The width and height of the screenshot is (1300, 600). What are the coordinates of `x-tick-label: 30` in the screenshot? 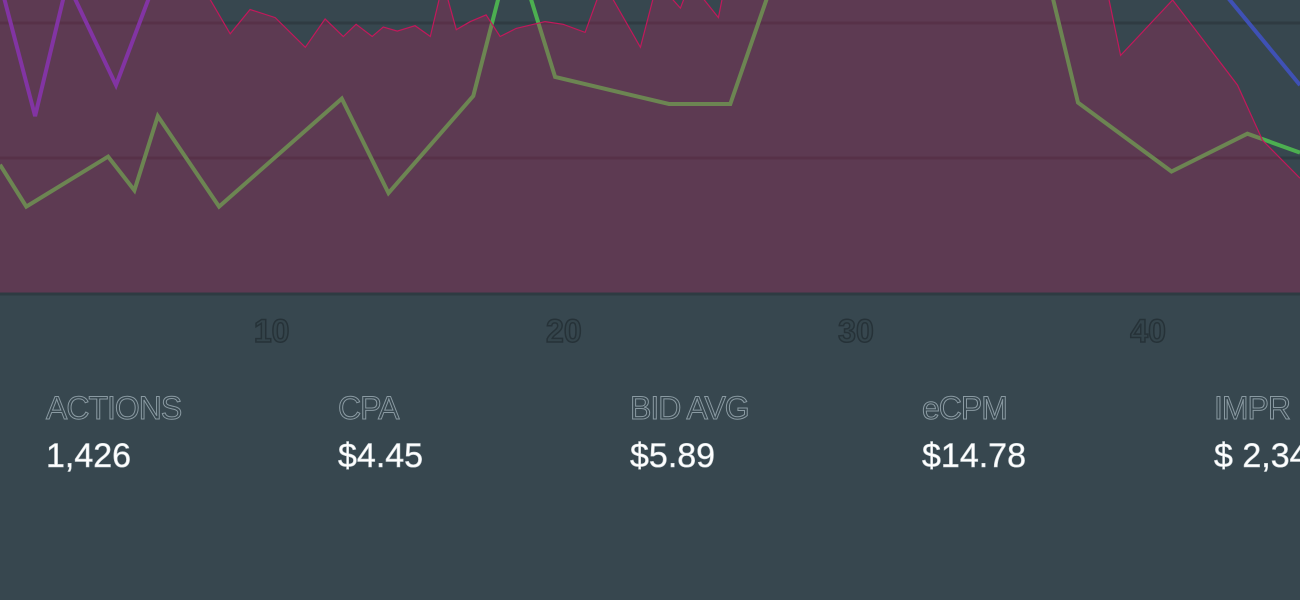 It's located at (856, 331).